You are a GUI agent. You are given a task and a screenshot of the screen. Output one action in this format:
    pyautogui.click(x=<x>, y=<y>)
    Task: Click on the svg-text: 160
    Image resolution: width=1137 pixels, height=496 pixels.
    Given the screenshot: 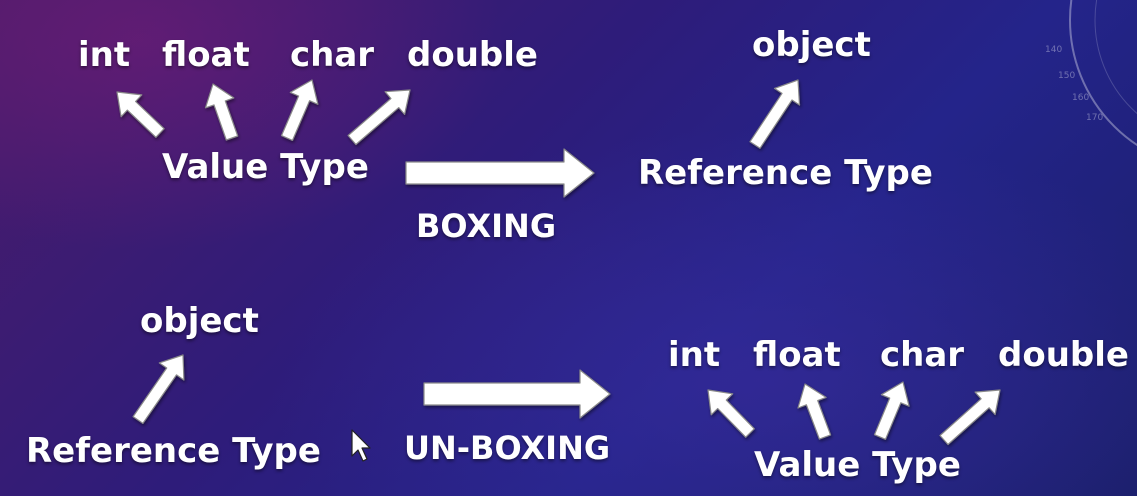 What is the action you would take?
    pyautogui.click(x=1080, y=98)
    